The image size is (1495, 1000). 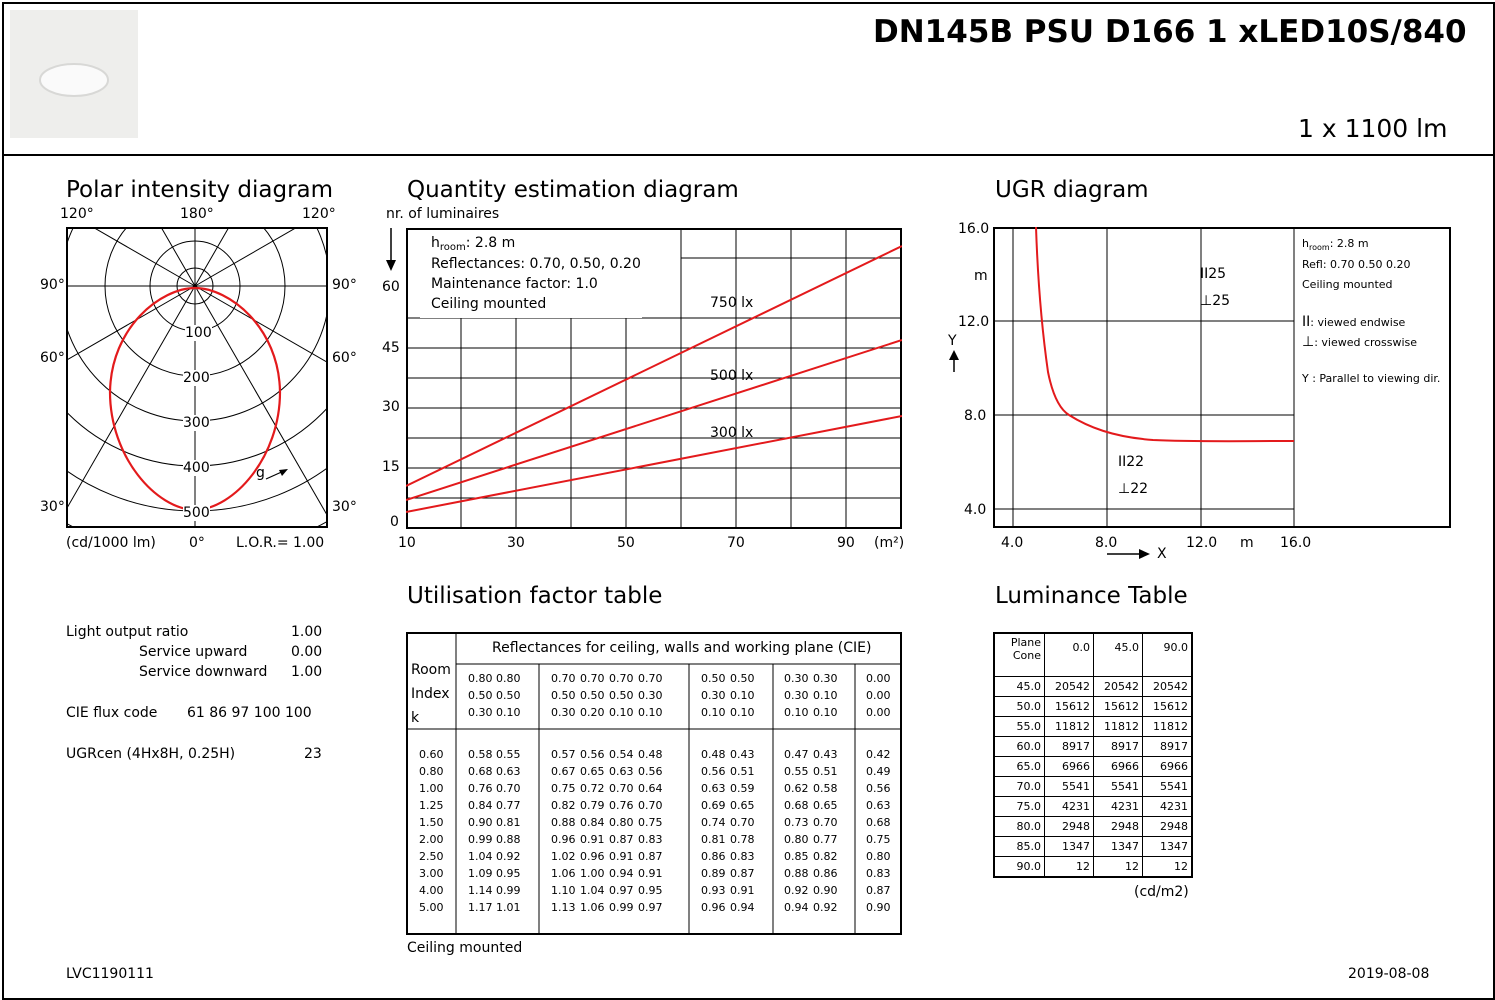 I want to click on room-index-value: 2.00, so click(x=431, y=839).